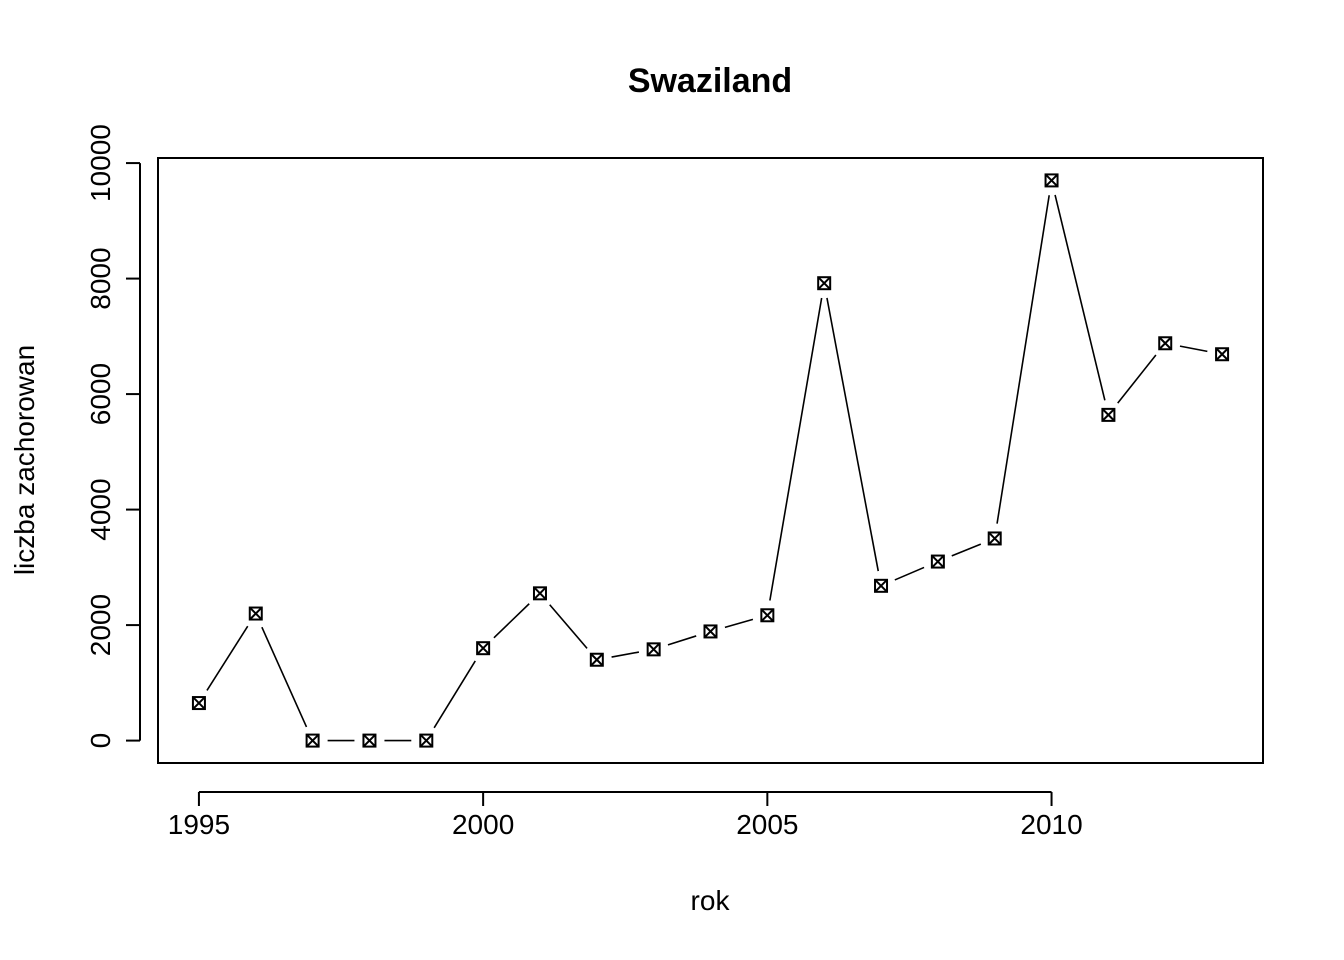 The image size is (1344, 960). What do you see at coordinates (113, 436) in the screenshot?
I see `y-axis: 0 2000 4000 6000 8000 10000` at bounding box center [113, 436].